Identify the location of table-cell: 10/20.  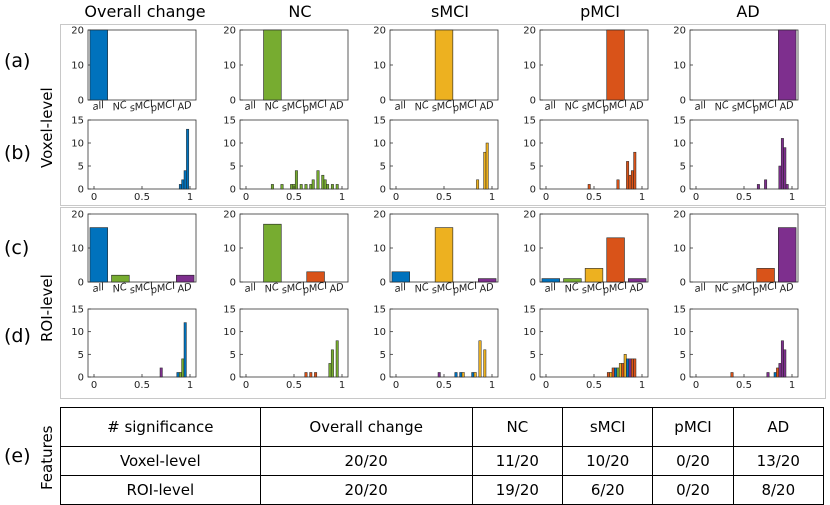
(608, 461).